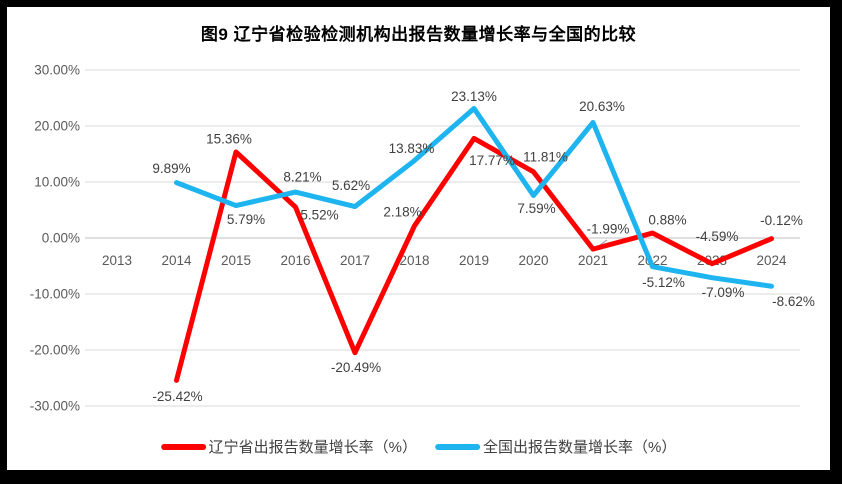  I want to click on x-axis-tick-label: 2015, so click(236, 260).